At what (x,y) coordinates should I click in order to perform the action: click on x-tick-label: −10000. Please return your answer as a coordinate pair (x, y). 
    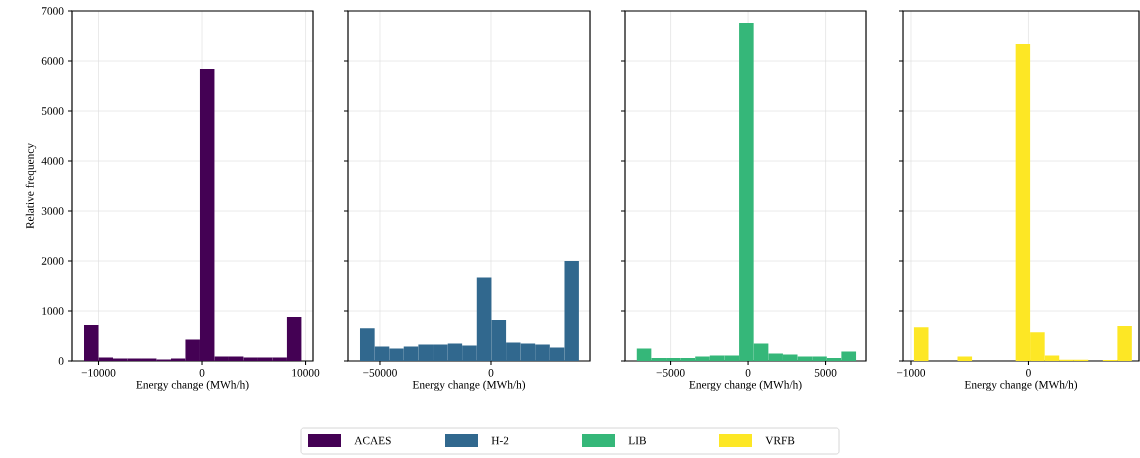
    Looking at the image, I should click on (98, 373).